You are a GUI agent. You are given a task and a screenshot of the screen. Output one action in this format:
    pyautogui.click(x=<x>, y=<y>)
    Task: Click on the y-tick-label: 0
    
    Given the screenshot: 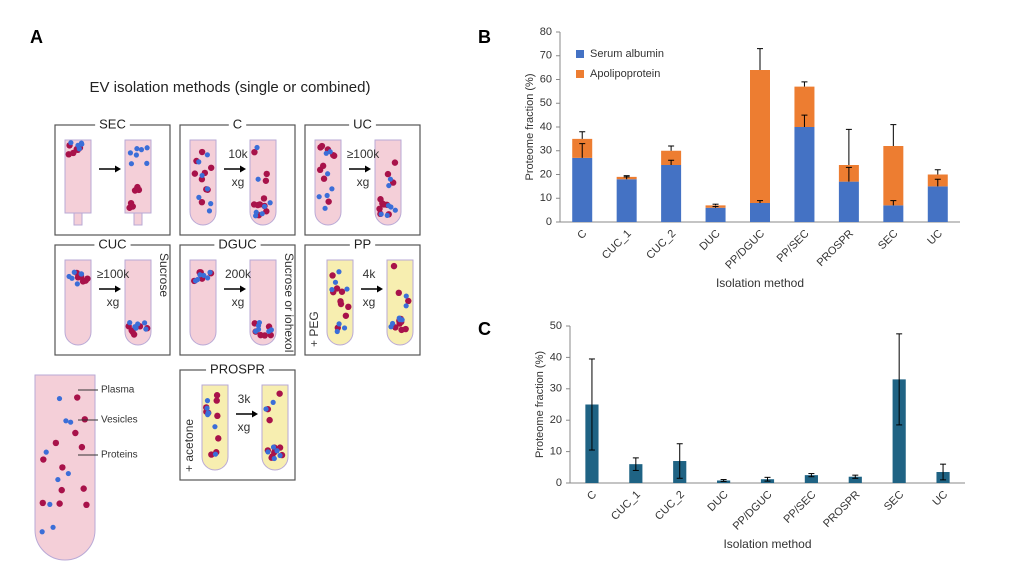 What is the action you would take?
    pyautogui.click(x=549, y=222)
    